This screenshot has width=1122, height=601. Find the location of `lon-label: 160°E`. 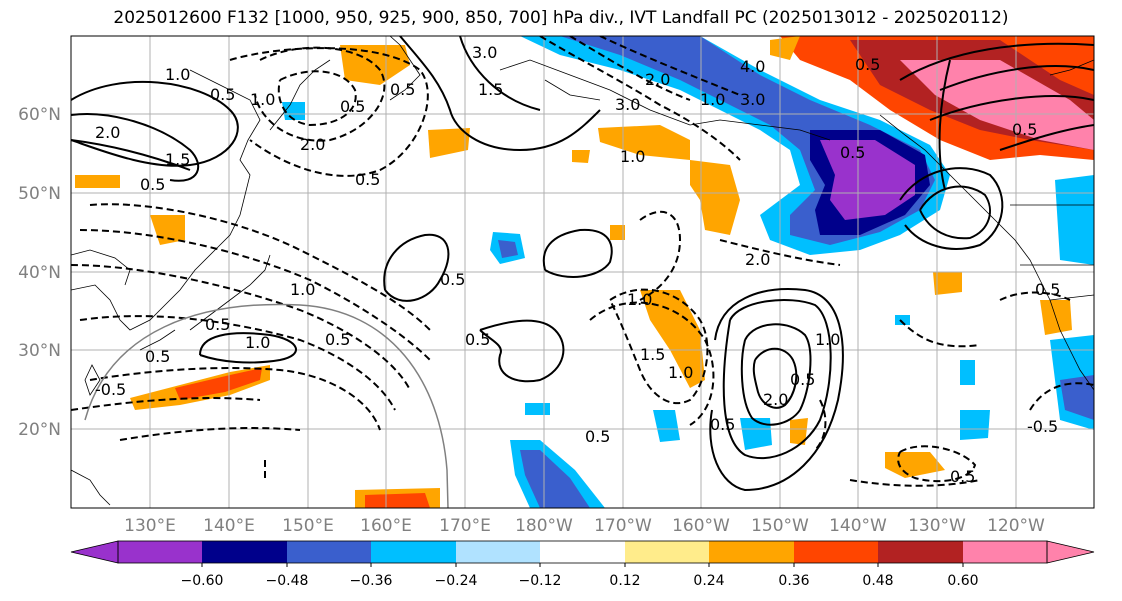

lon-label: 160°E is located at coordinates (386, 526).